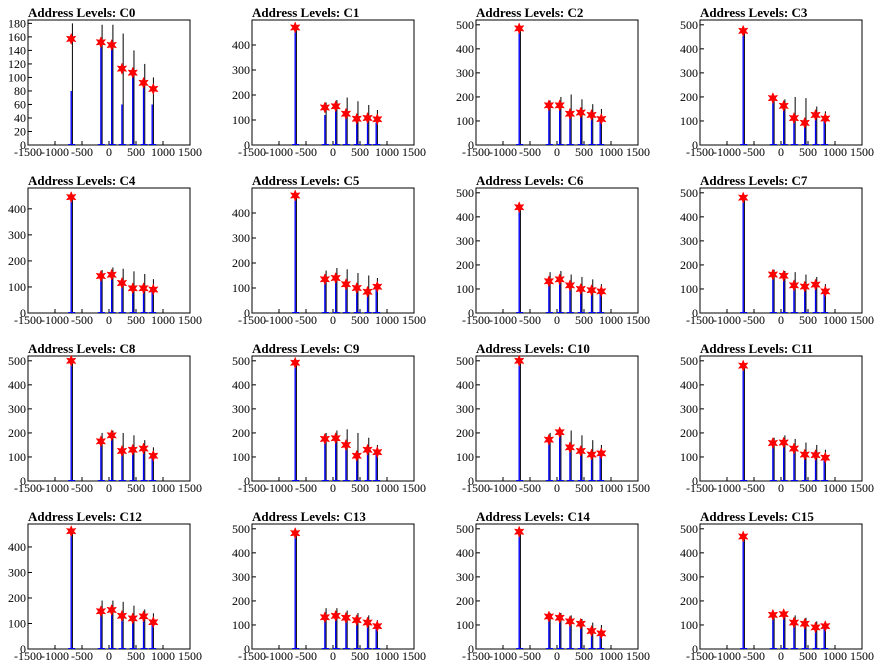  I want to click on plot-frame, so click(781, 82).